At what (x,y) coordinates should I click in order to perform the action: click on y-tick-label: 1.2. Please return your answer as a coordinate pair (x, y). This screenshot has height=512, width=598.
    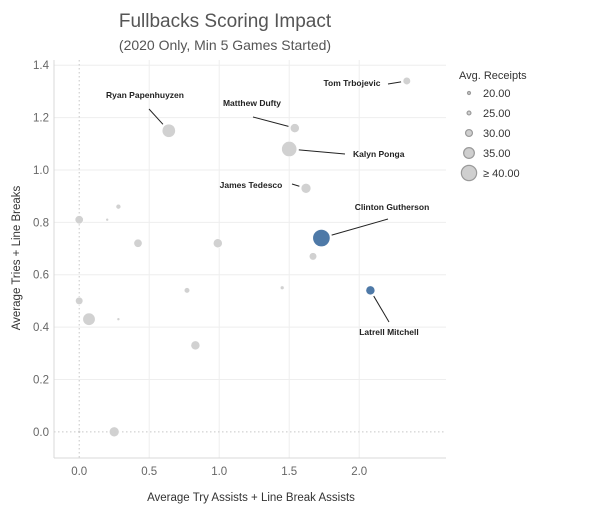
    Looking at the image, I should click on (41, 119).